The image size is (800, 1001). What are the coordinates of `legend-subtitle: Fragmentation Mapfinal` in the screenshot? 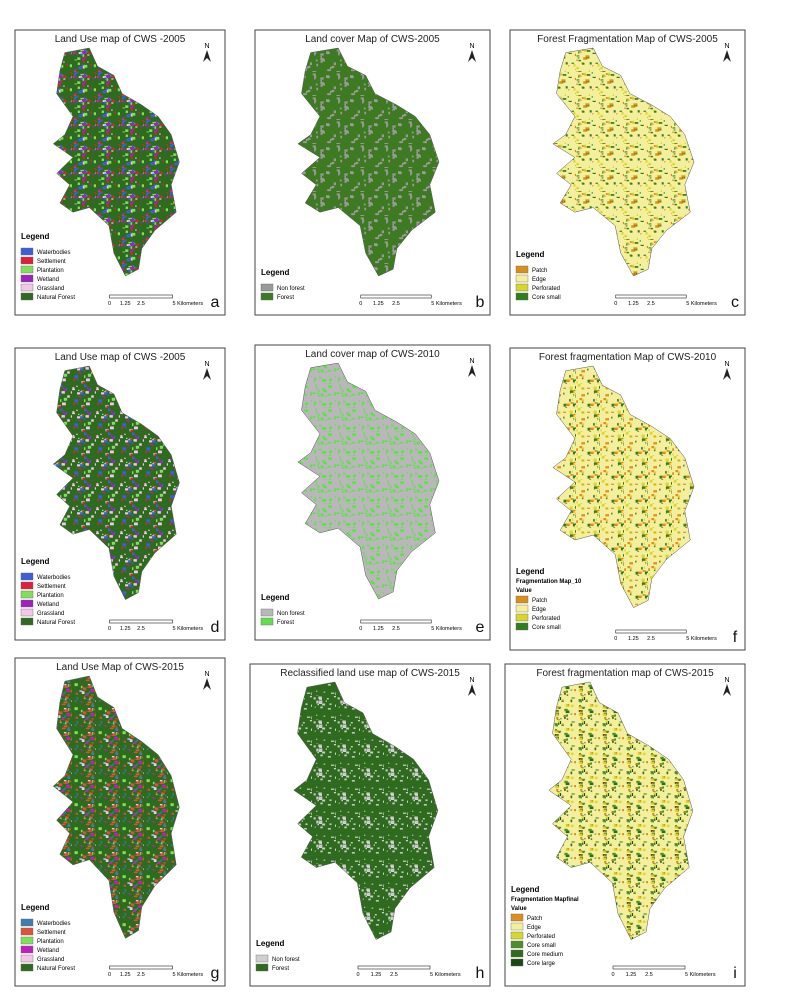 It's located at (545, 900).